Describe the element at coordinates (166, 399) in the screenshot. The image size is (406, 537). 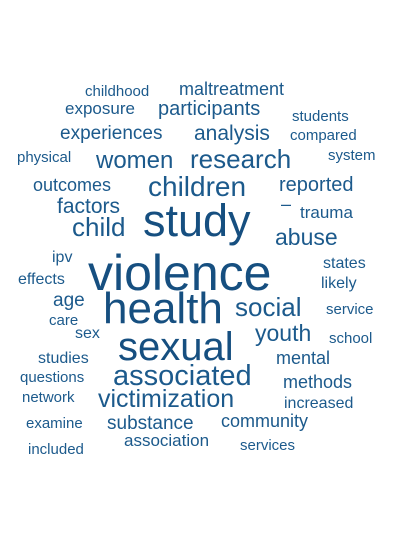
I see `word-victimization: victimization` at that location.